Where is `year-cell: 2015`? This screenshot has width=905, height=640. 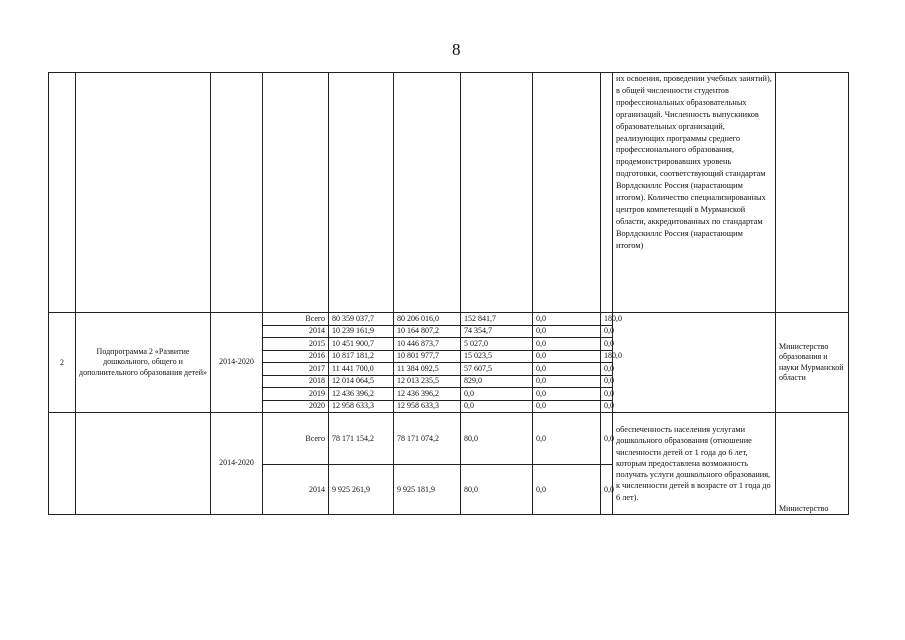
year-cell: 2015 is located at coordinates (295, 344).